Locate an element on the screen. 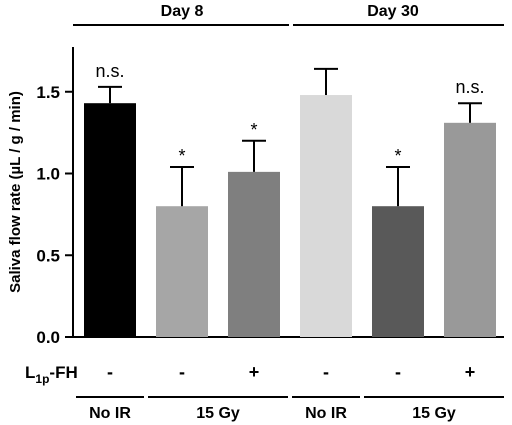 This screenshot has width=512, height=425. y-tick-label: 1.0 is located at coordinates (48, 174).